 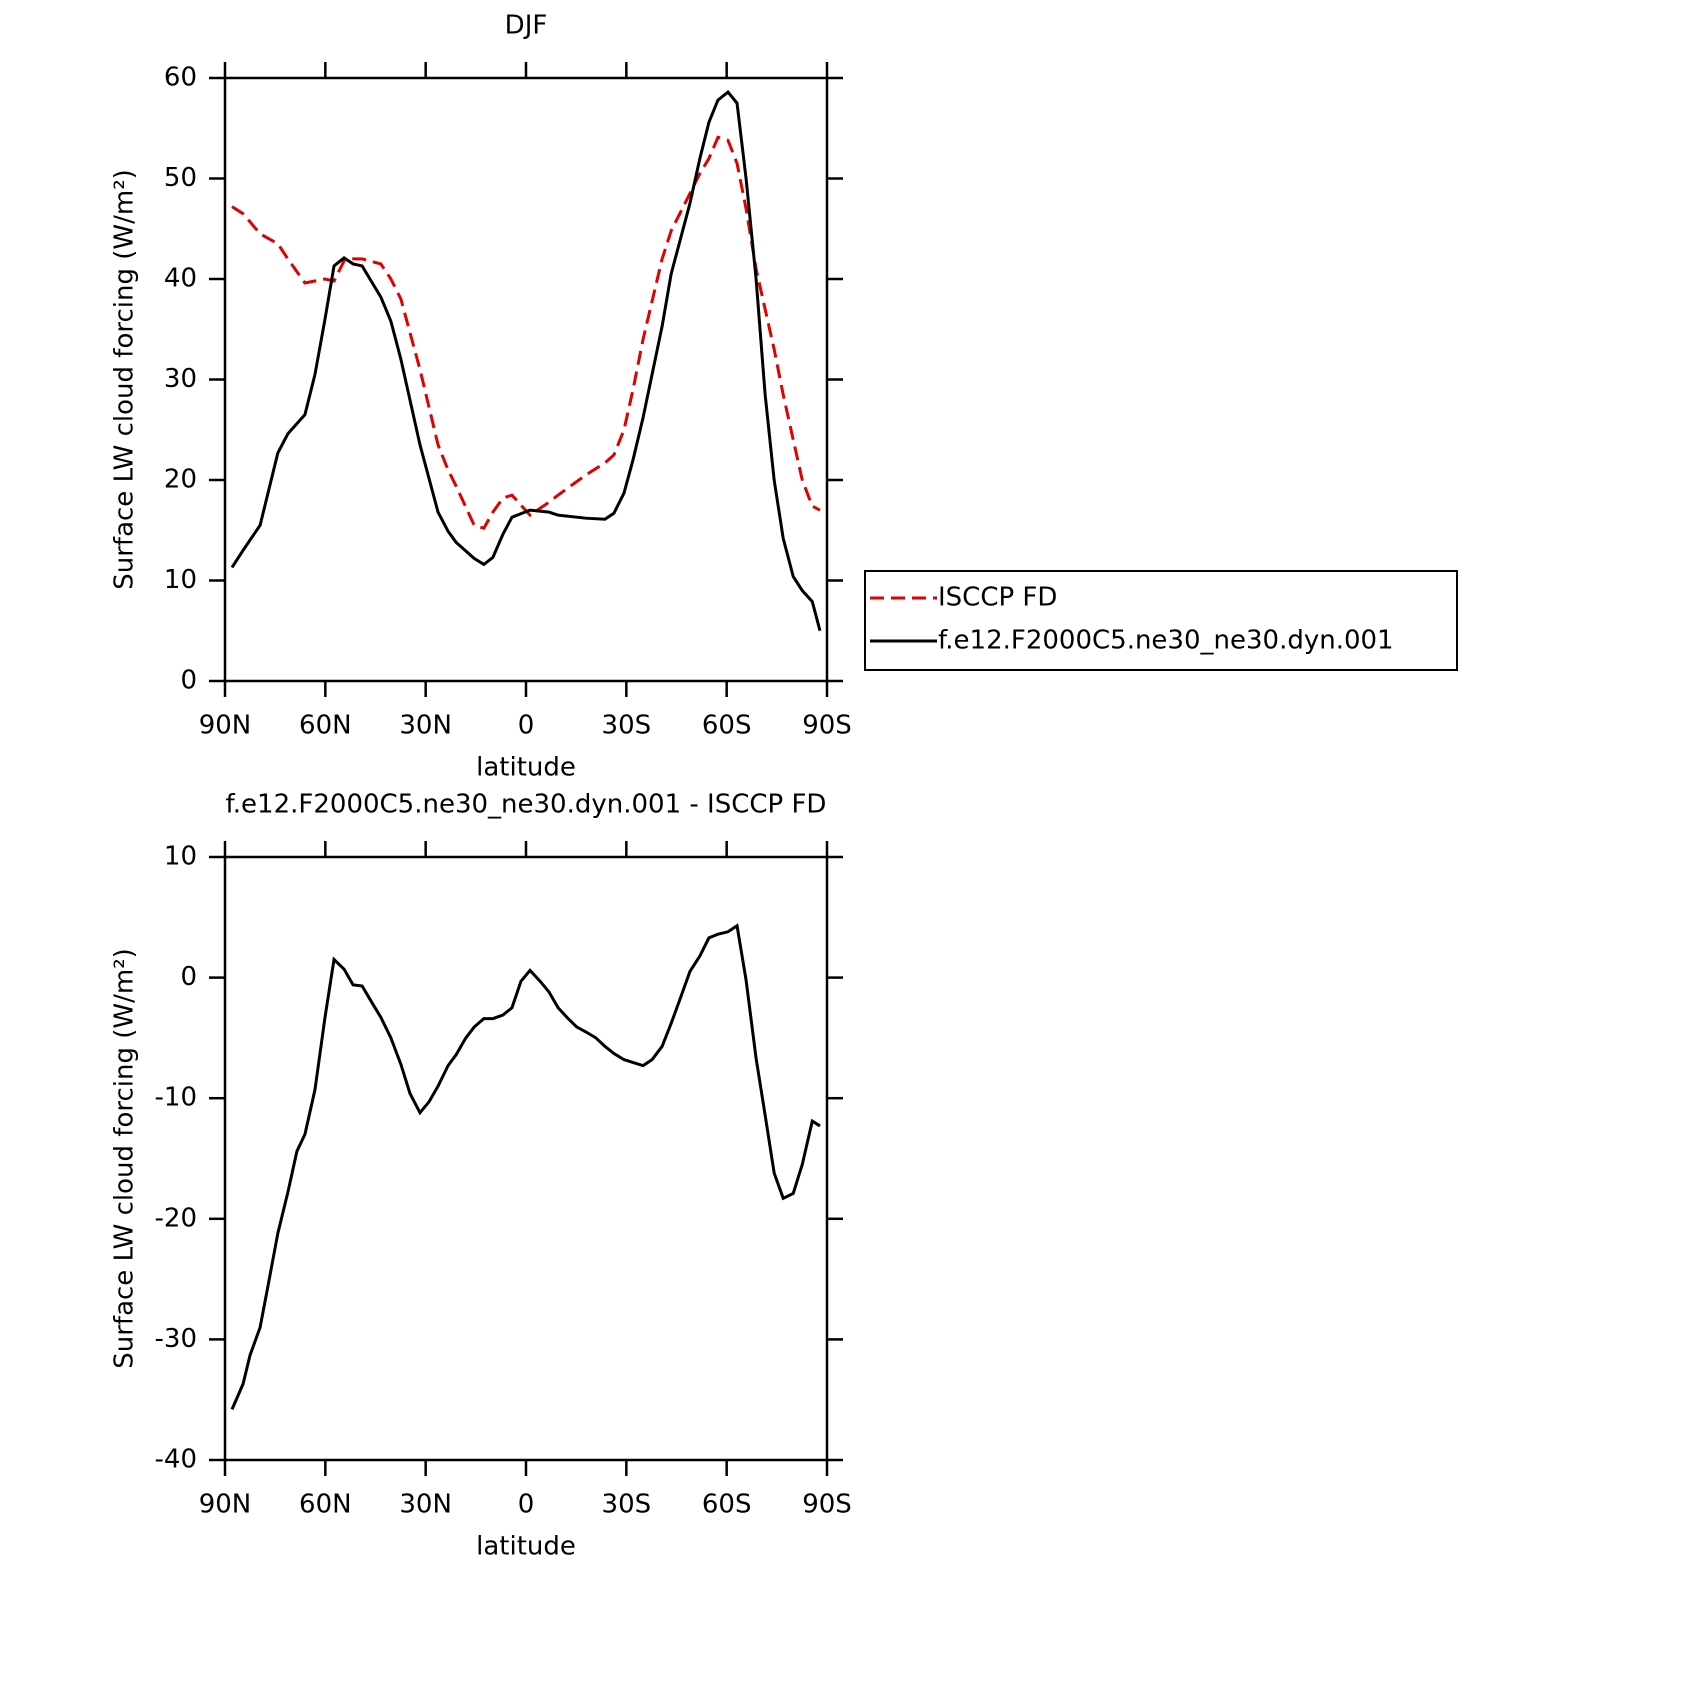 I want to click on legend: ISCCP FD f.e12.F2000C5.ne30_ne30.dyn.001, so click(x=1161, y=620).